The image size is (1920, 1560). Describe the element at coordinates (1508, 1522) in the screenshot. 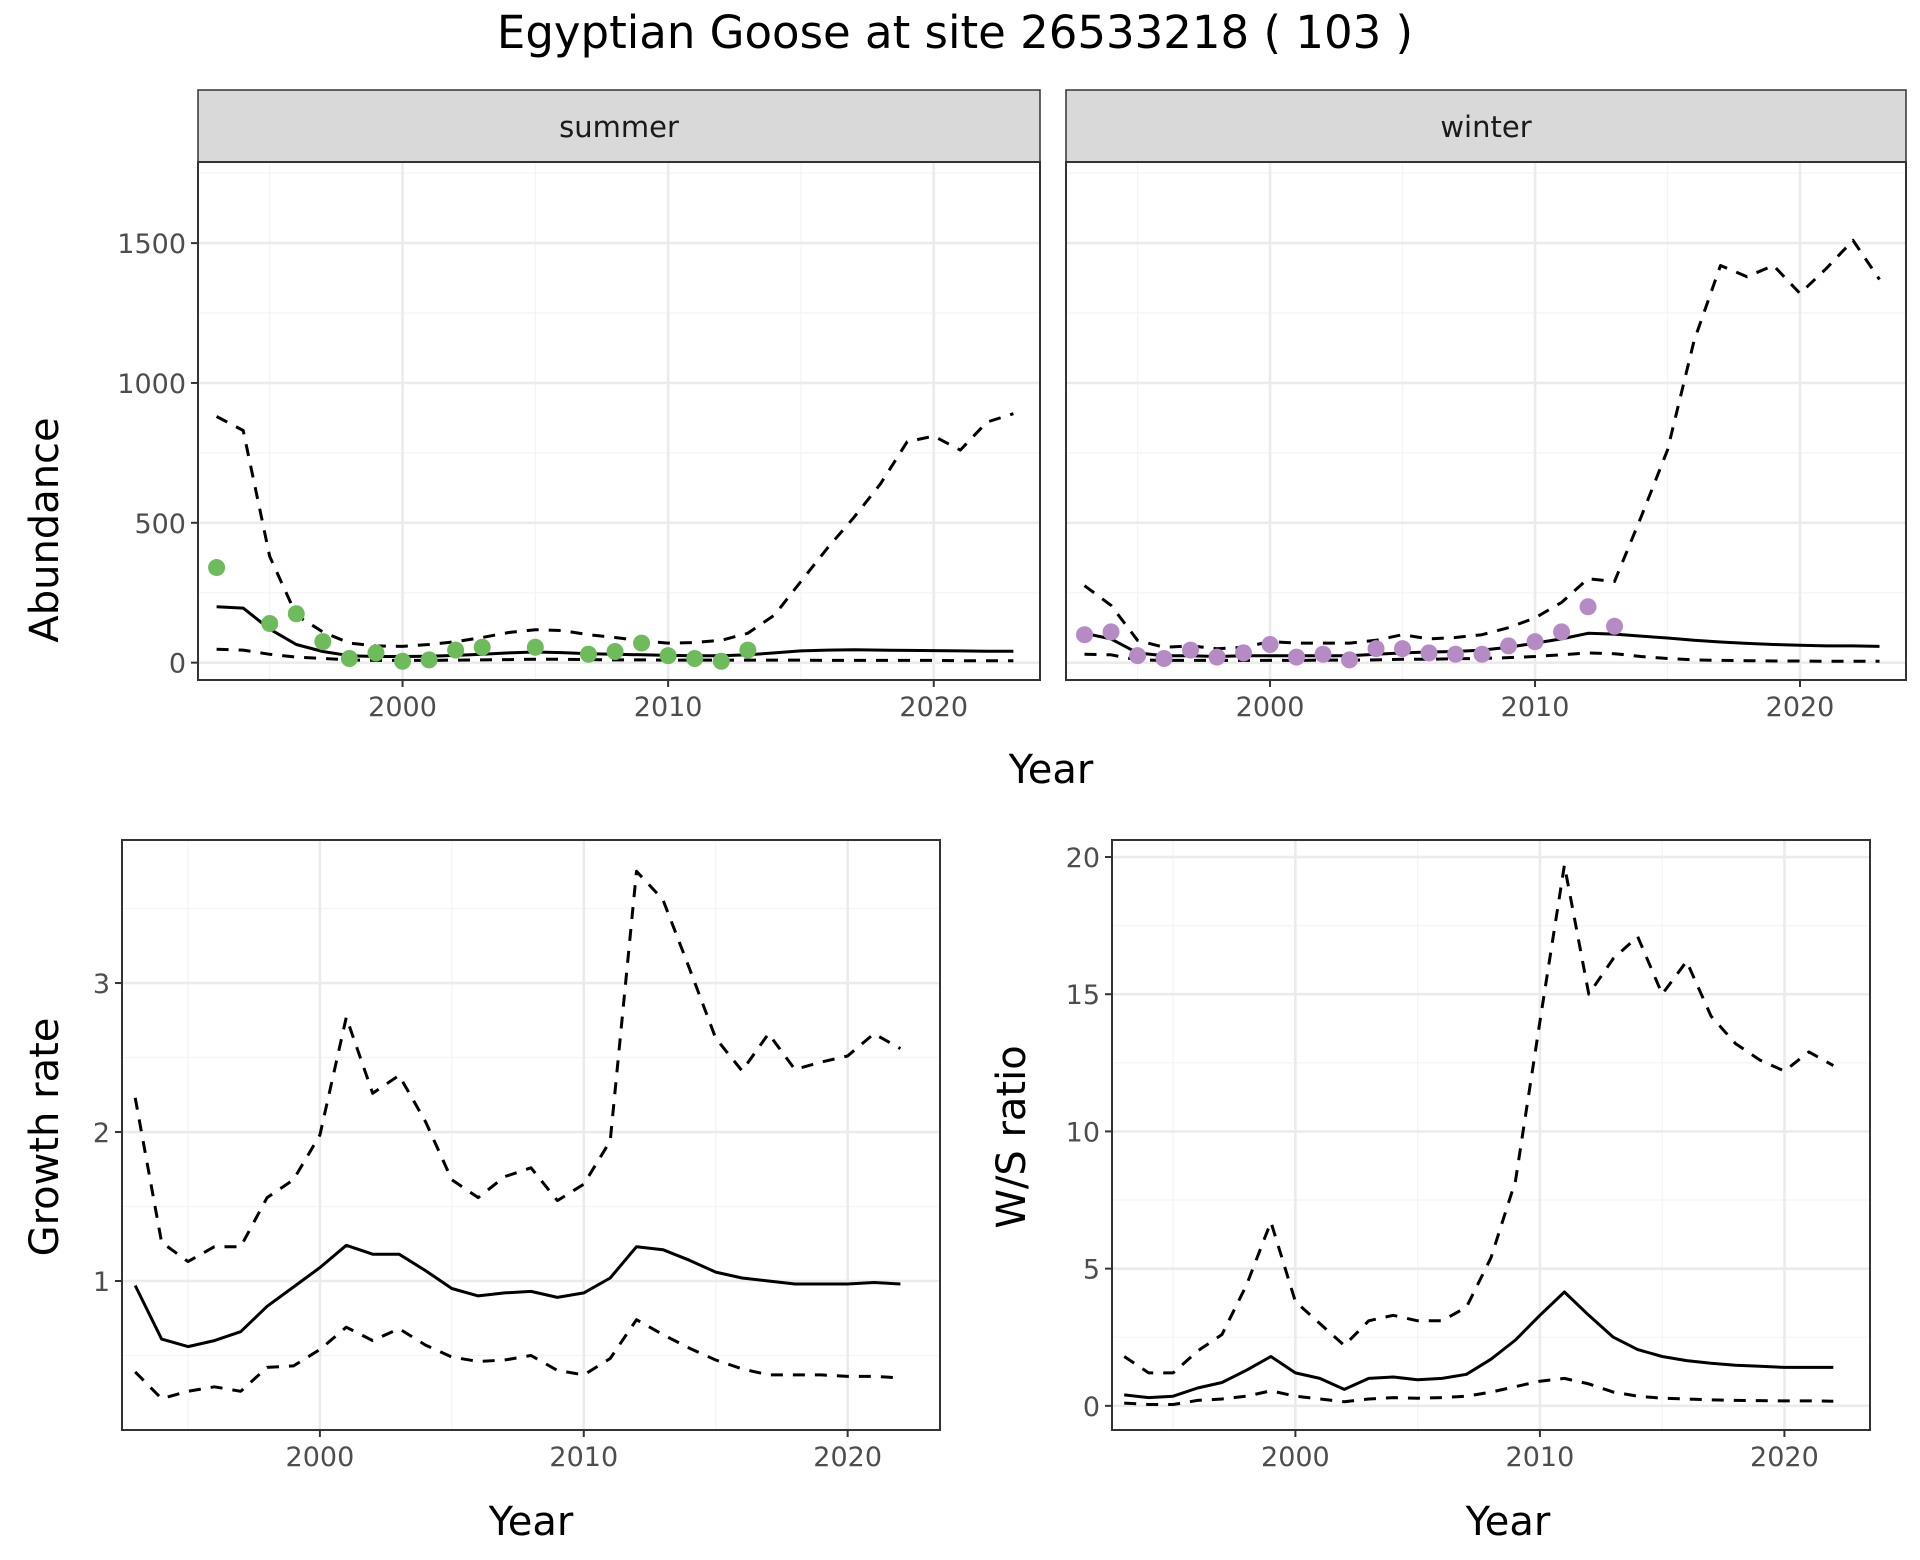

I see `ratio-x-axis-title: Year` at that location.